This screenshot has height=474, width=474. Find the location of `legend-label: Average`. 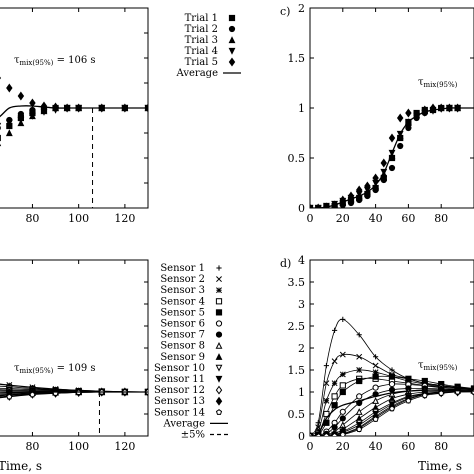

legend-label: Average is located at coordinates (197, 73).